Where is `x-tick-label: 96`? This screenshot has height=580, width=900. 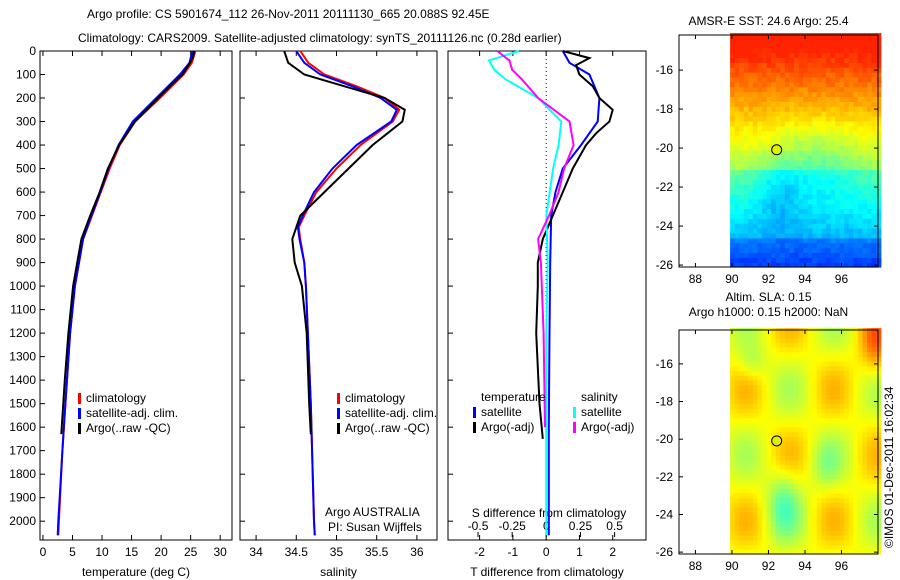 x-tick-label: 96 is located at coordinates (842, 566).